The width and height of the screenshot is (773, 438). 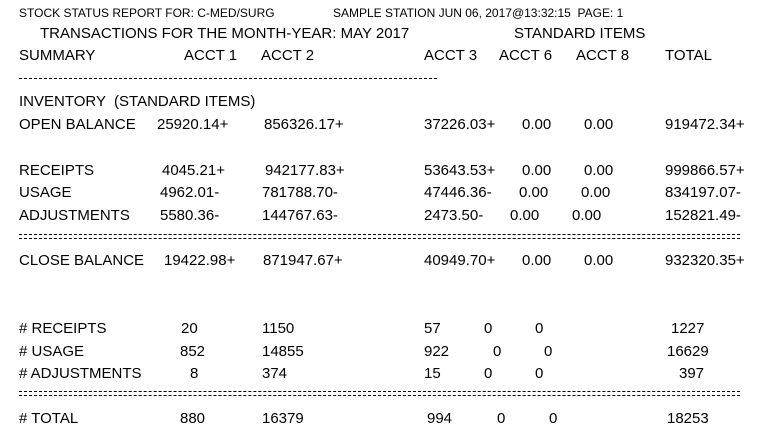 I want to click on cell-total: 834197.07-, so click(x=703, y=192).